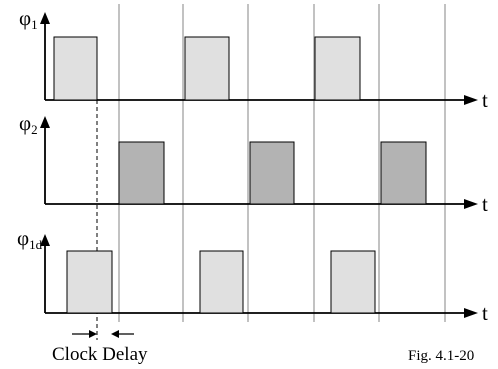 Image resolution: width=498 pixels, height=369 pixels. I want to click on clock-delay-dimension, so click(103, 334).